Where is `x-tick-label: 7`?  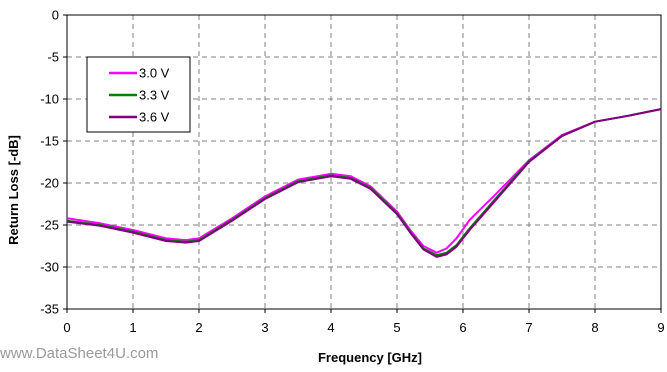 x-tick-label: 7 is located at coordinates (528, 327).